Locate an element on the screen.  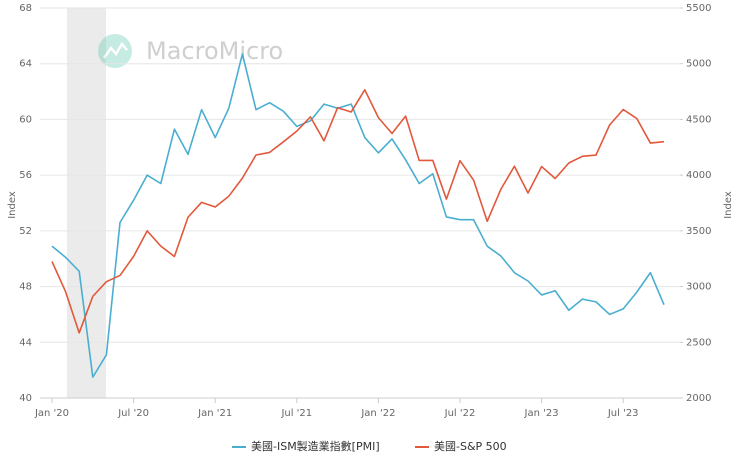
y2-tick-label: 3500 is located at coordinates (698, 231).